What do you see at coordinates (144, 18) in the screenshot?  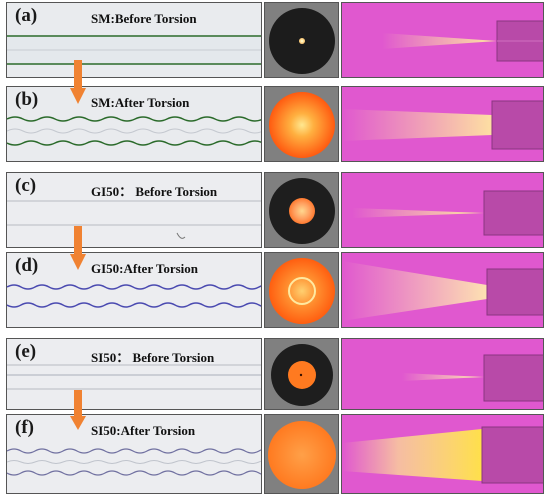 I see `panel-title: SM:Before Torsion` at bounding box center [144, 18].